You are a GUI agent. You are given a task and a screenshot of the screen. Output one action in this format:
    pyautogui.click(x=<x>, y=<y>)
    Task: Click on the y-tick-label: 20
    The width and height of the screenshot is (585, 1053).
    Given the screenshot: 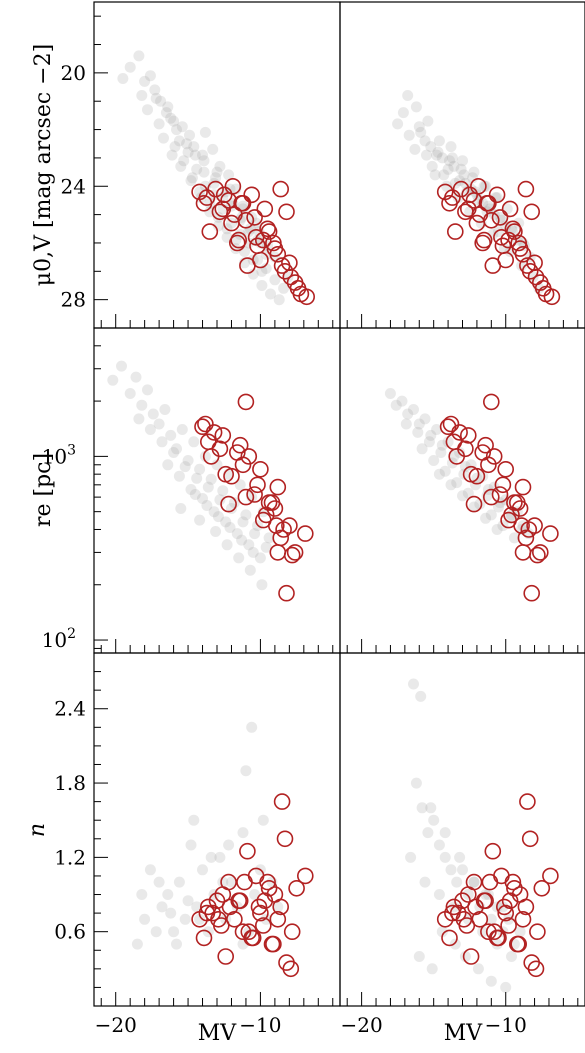 What is the action you would take?
    pyautogui.click(x=73, y=73)
    